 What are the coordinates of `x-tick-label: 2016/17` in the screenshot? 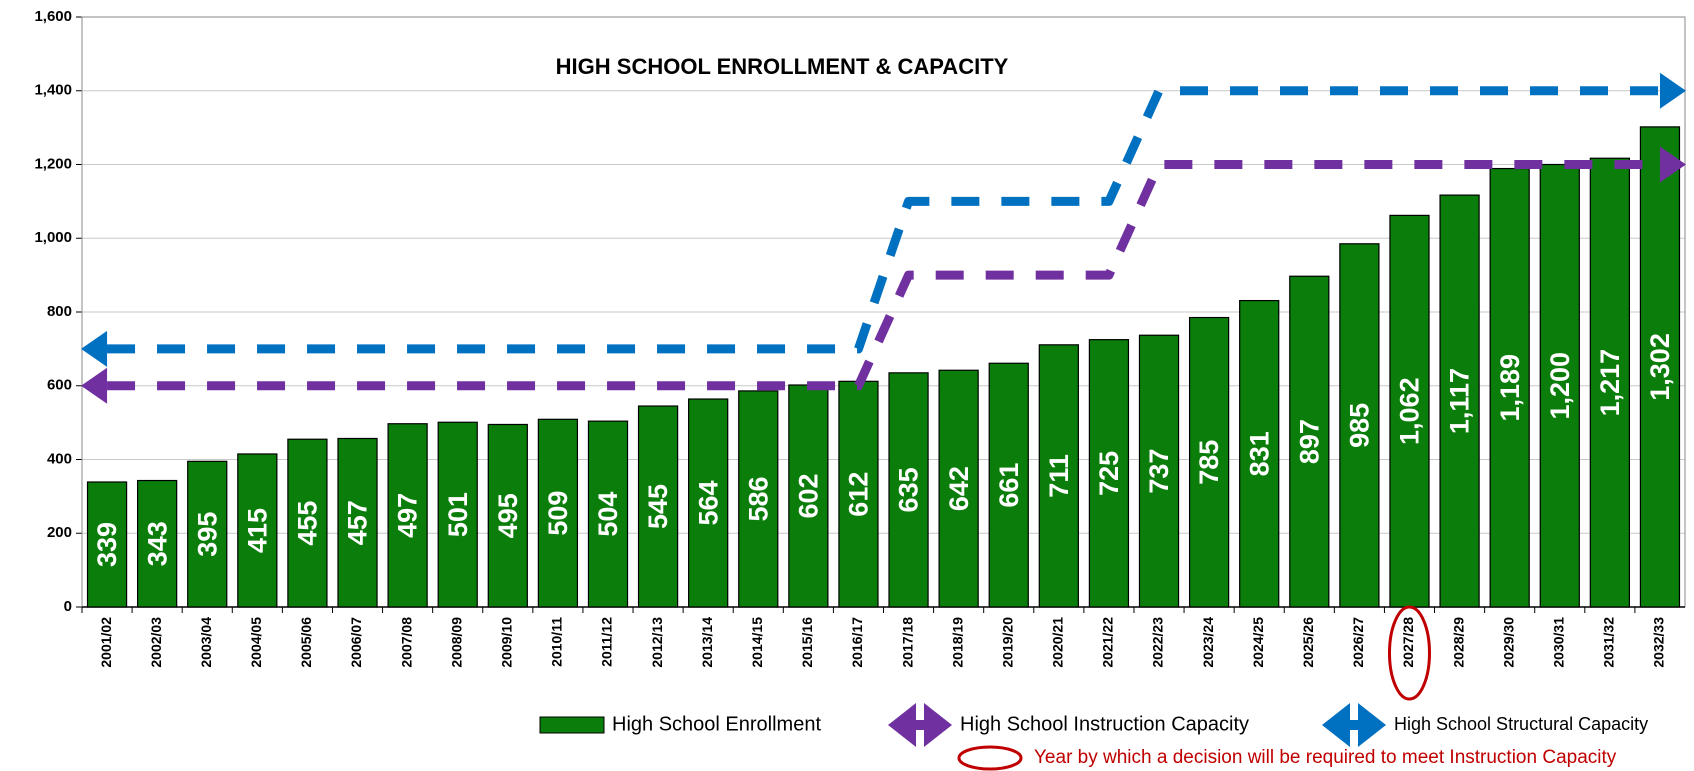 It's located at (857, 642).